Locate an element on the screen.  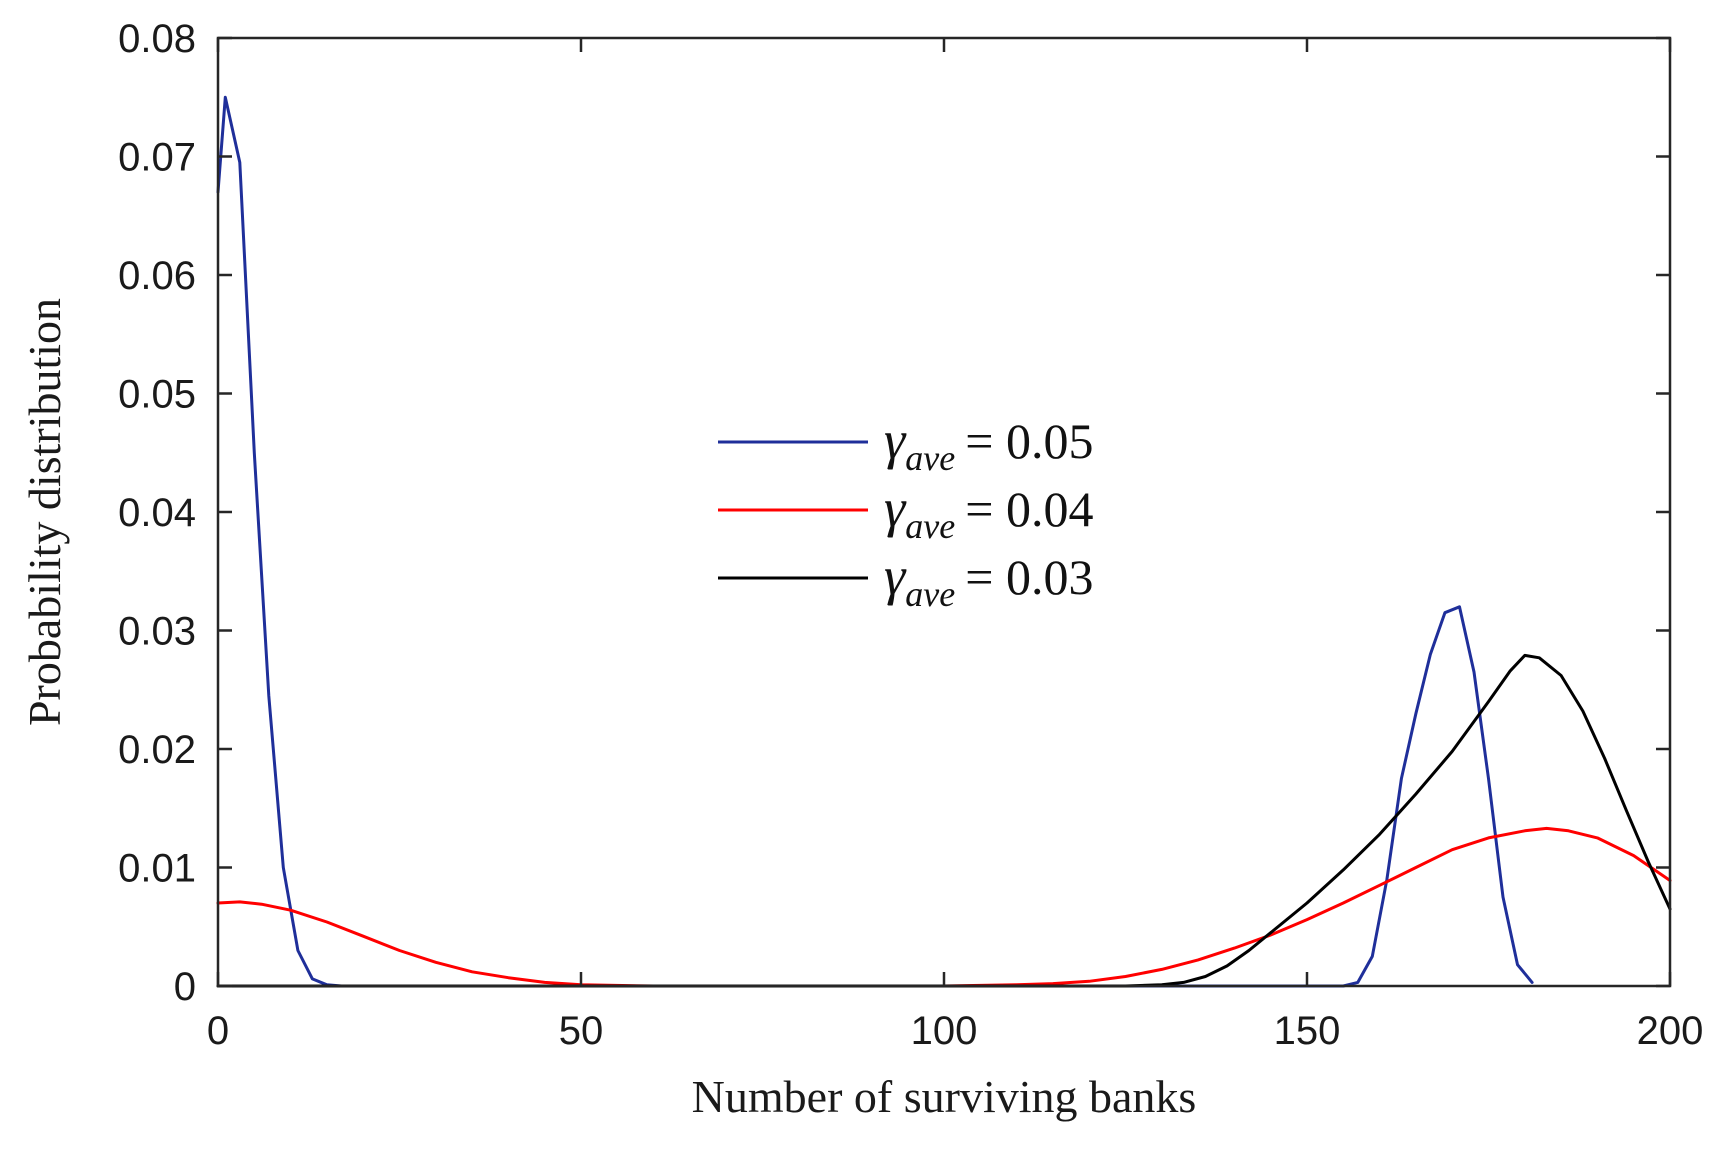
y-tick-label: 0.06 is located at coordinates (157, 276).